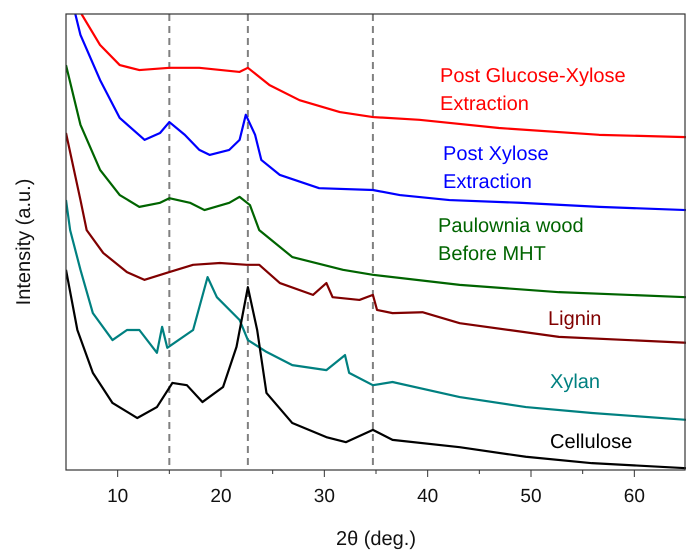  Describe the element at coordinates (24, 242) in the screenshot. I see `y-axis-title: Intensity (a.u.)` at that location.